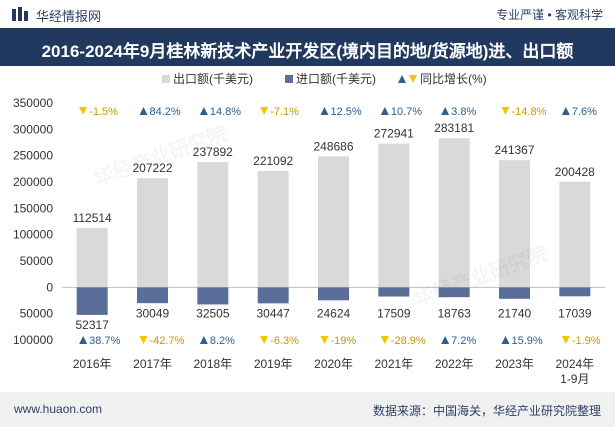  What do you see at coordinates (584, 112) in the screenshot?
I see `export-growth-label: 7.6%` at bounding box center [584, 112].